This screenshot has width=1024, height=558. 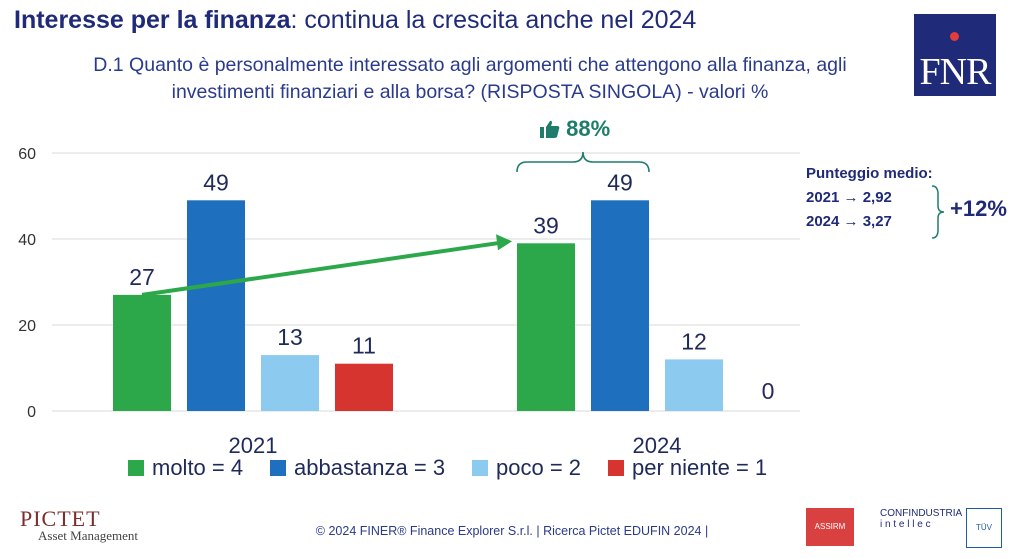 I want to click on average-score-box: Punteggio medio: 2021 → 2,92 2024 → 3,27, so click(x=881, y=198).